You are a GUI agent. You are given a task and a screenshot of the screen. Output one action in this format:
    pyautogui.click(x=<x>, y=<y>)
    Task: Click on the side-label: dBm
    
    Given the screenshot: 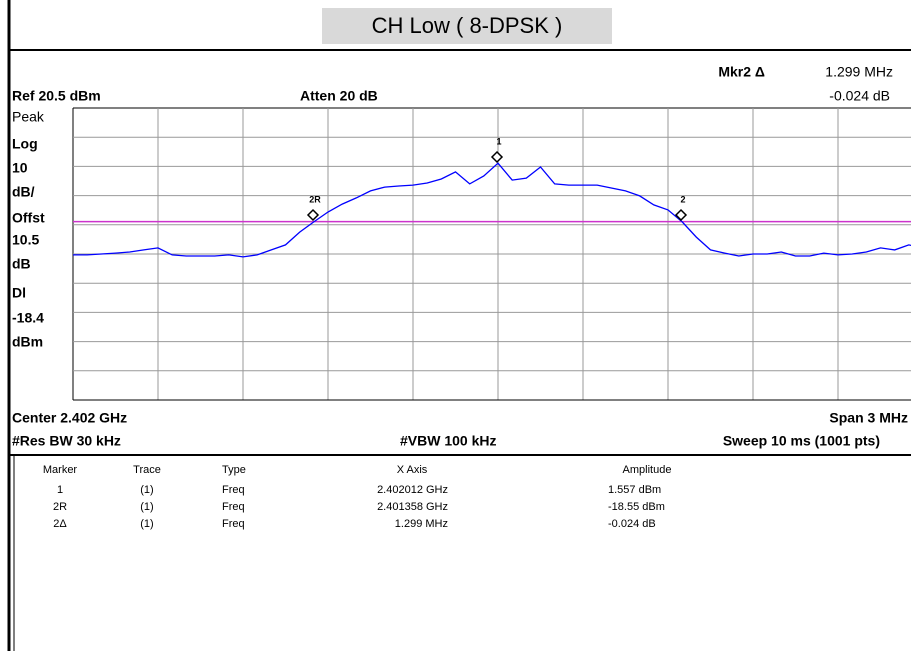 What is the action you would take?
    pyautogui.click(x=27, y=342)
    